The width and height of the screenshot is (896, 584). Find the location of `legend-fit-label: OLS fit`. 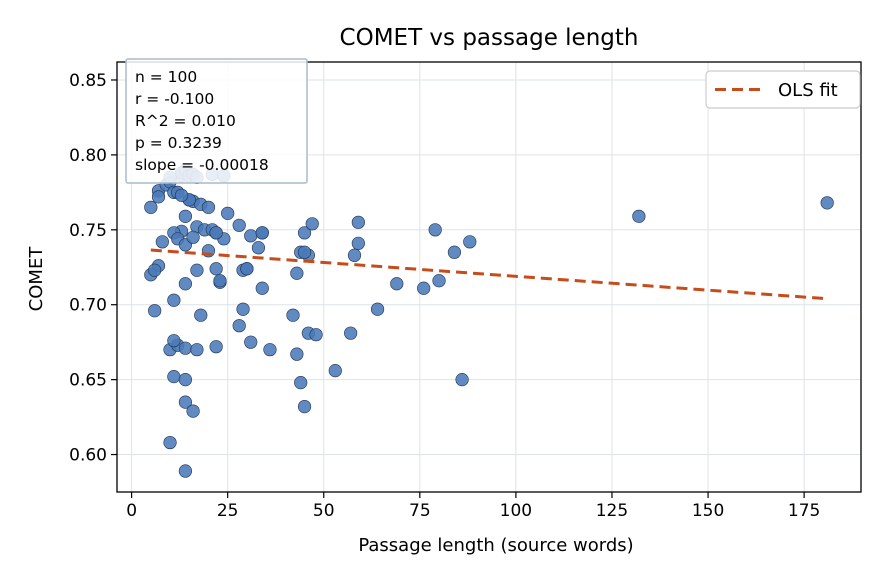

legend-fit-label: OLS fit is located at coordinates (808, 90).